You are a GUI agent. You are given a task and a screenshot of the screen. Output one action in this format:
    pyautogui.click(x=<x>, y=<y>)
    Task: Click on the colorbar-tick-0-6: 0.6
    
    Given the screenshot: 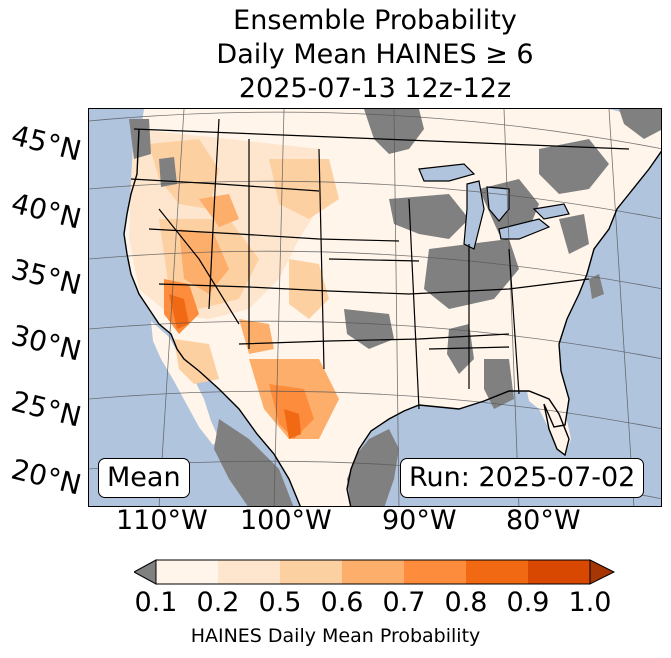 What is the action you would take?
    pyautogui.click(x=342, y=602)
    